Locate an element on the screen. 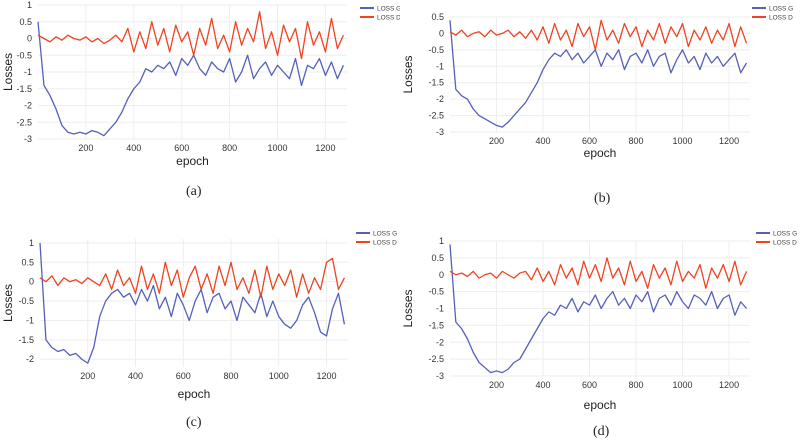  panel-label-c: (c) is located at coordinates (194, 422).